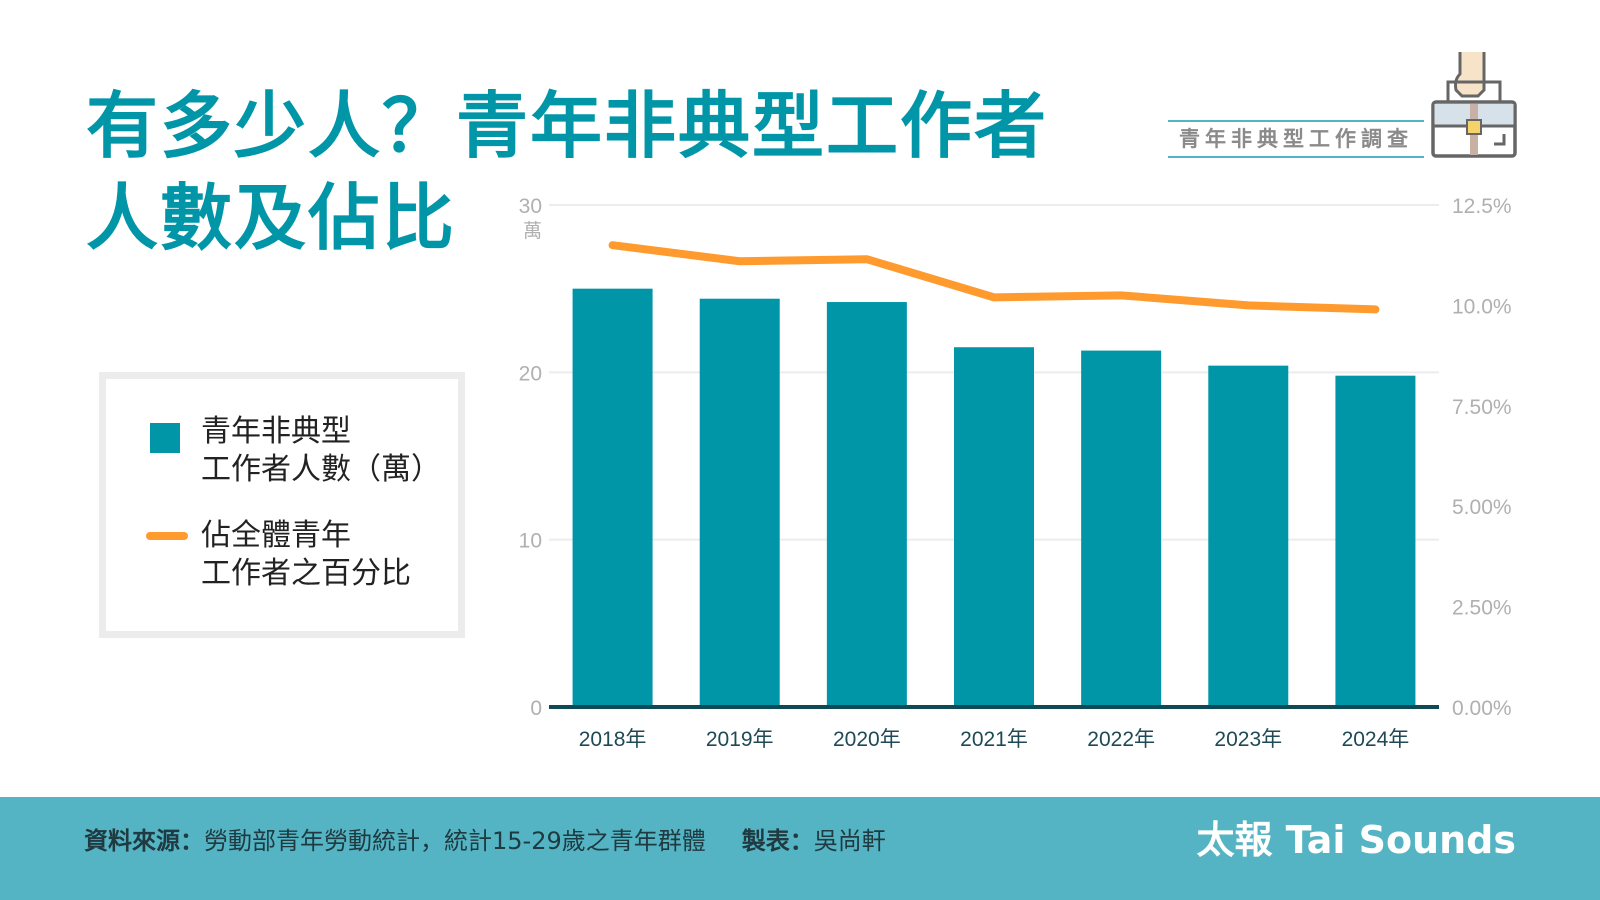 This screenshot has height=900, width=1600. What do you see at coordinates (1121, 739) in the screenshot?
I see `x-tick-label: 2022年` at bounding box center [1121, 739].